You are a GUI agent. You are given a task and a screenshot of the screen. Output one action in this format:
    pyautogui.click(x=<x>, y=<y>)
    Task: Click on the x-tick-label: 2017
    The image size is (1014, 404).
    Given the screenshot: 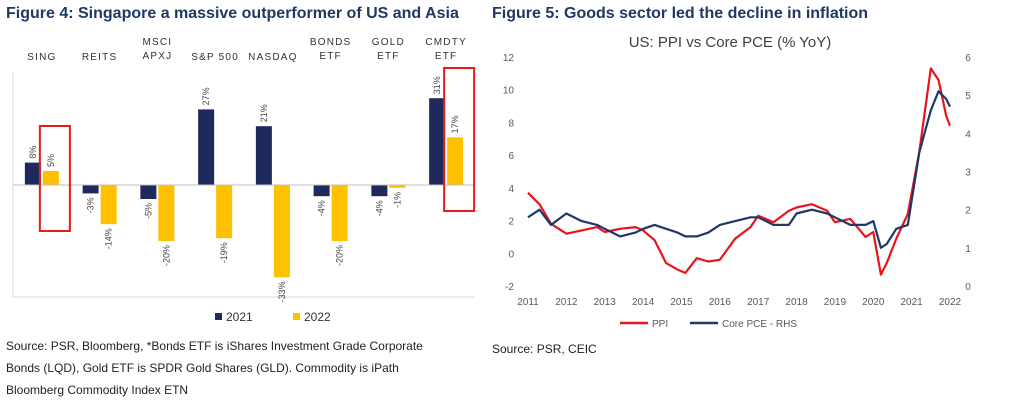 What is the action you would take?
    pyautogui.click(x=758, y=302)
    